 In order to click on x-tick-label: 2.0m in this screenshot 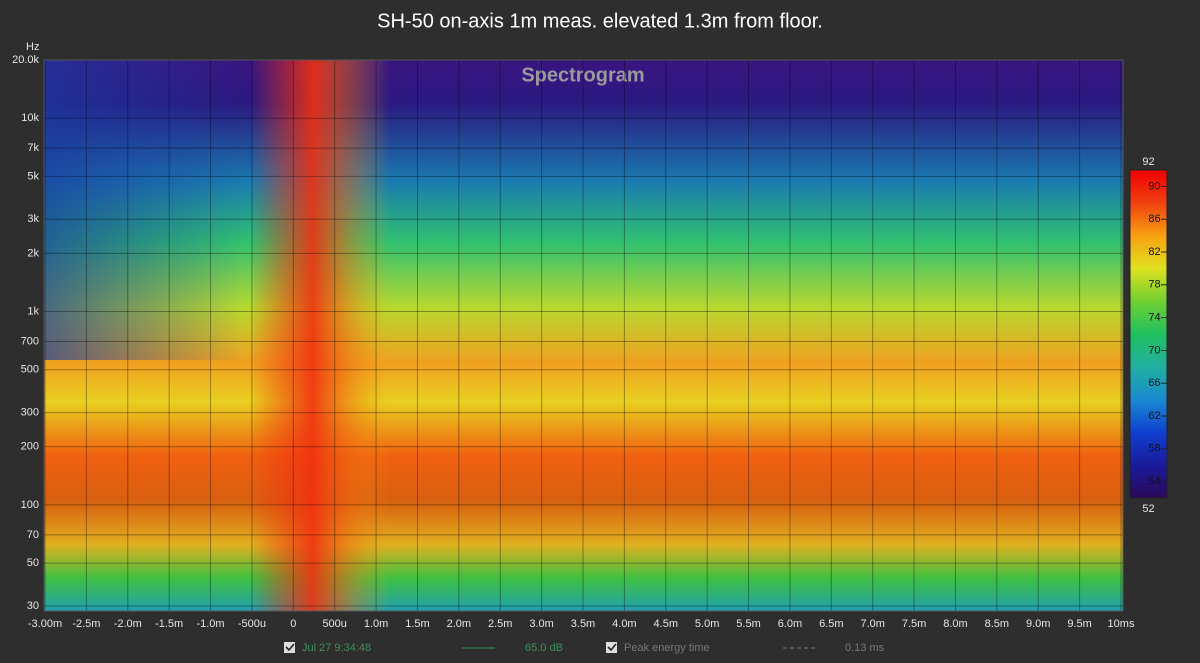, I will do `click(459, 624)`.